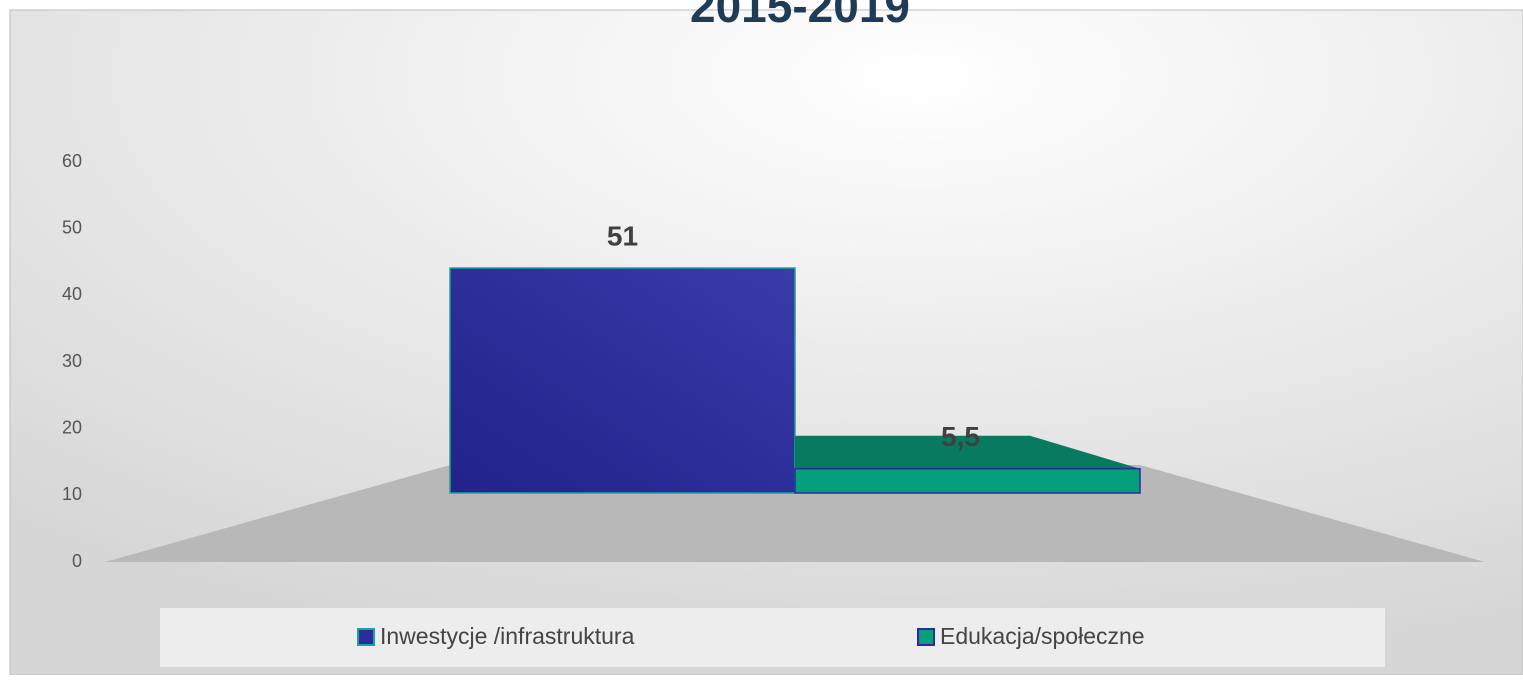  I want to click on legend-box, so click(772, 637).